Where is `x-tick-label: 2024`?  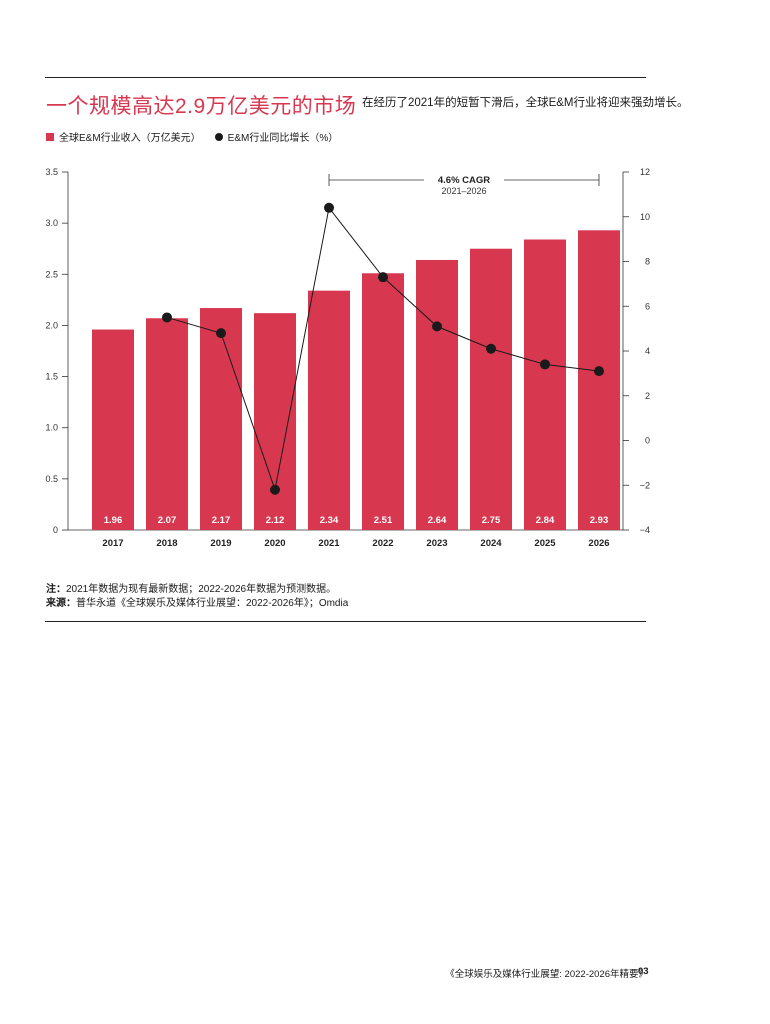
x-tick-label: 2024 is located at coordinates (491, 543).